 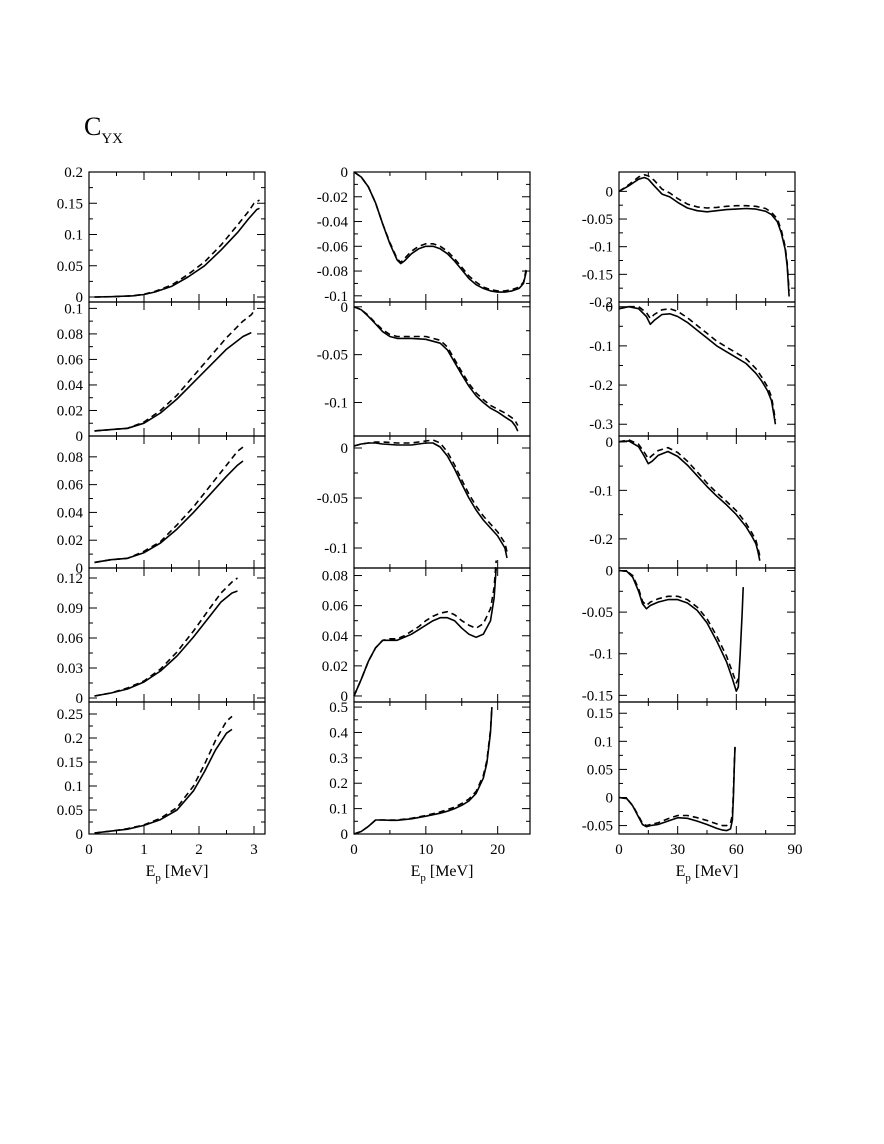 I want to click on panel-frame-c2-r5, so click(x=442, y=768).